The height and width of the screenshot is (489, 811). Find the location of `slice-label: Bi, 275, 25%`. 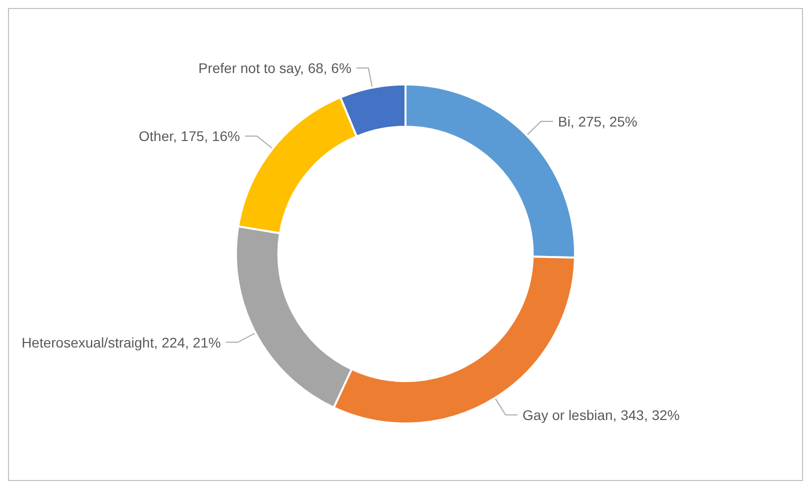

slice-label: Bi, 275, 25% is located at coordinates (598, 121).